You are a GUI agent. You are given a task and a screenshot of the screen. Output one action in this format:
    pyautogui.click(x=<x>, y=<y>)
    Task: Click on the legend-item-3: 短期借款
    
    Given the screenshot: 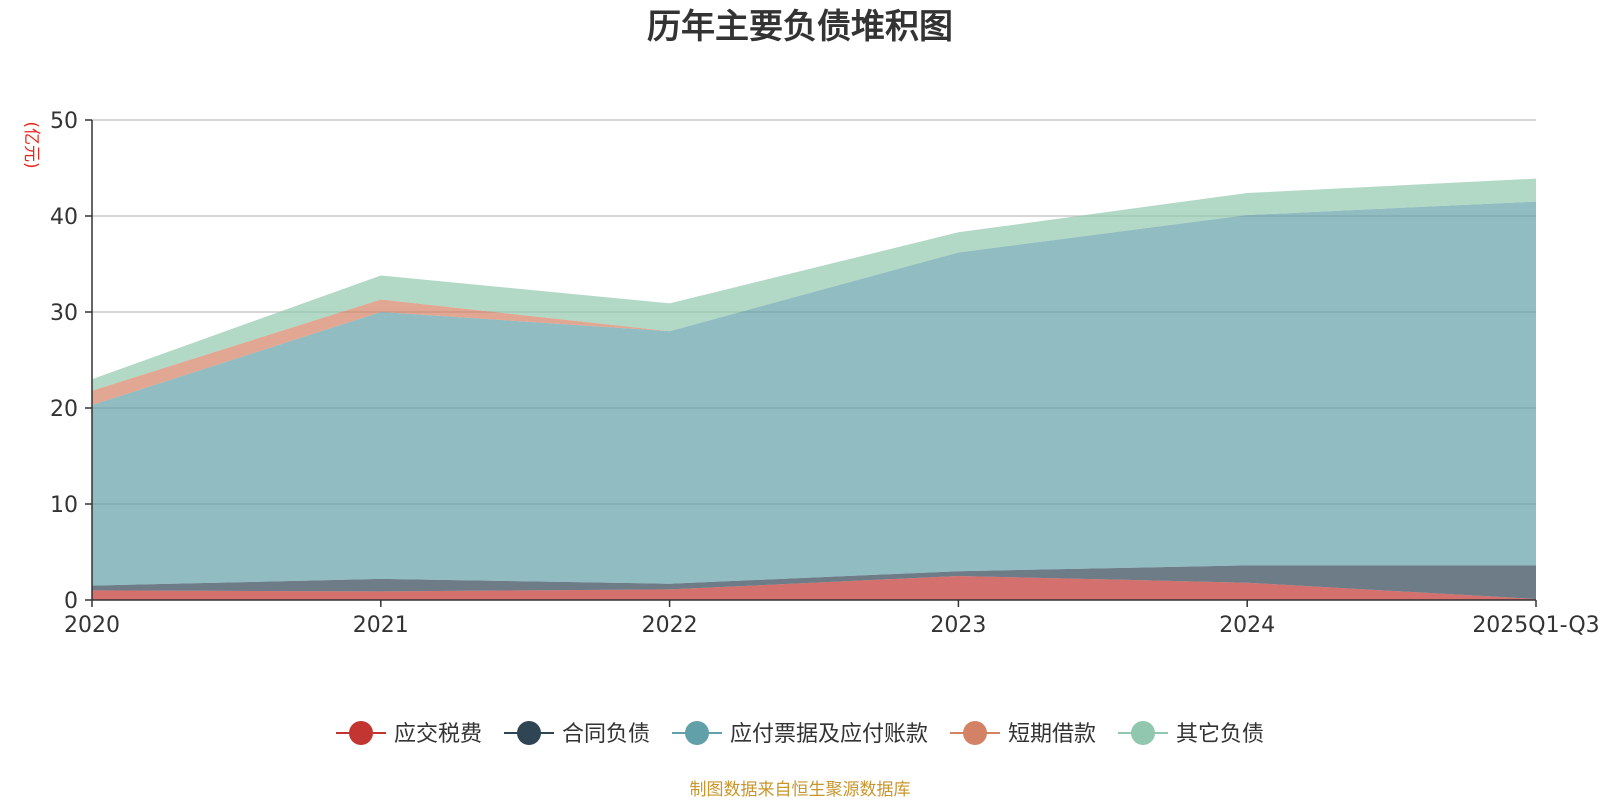 What is the action you would take?
    pyautogui.click(x=1023, y=734)
    